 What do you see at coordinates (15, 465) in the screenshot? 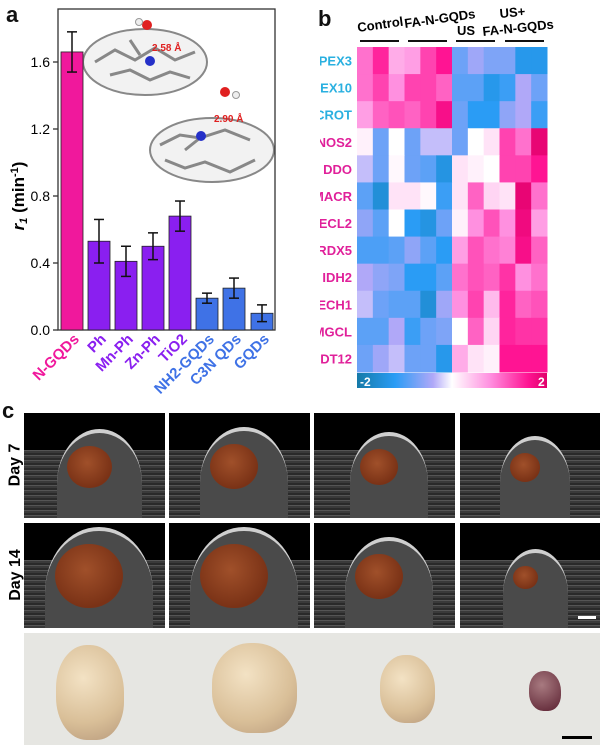
I see `row-label-day7: Day 7` at bounding box center [15, 465].